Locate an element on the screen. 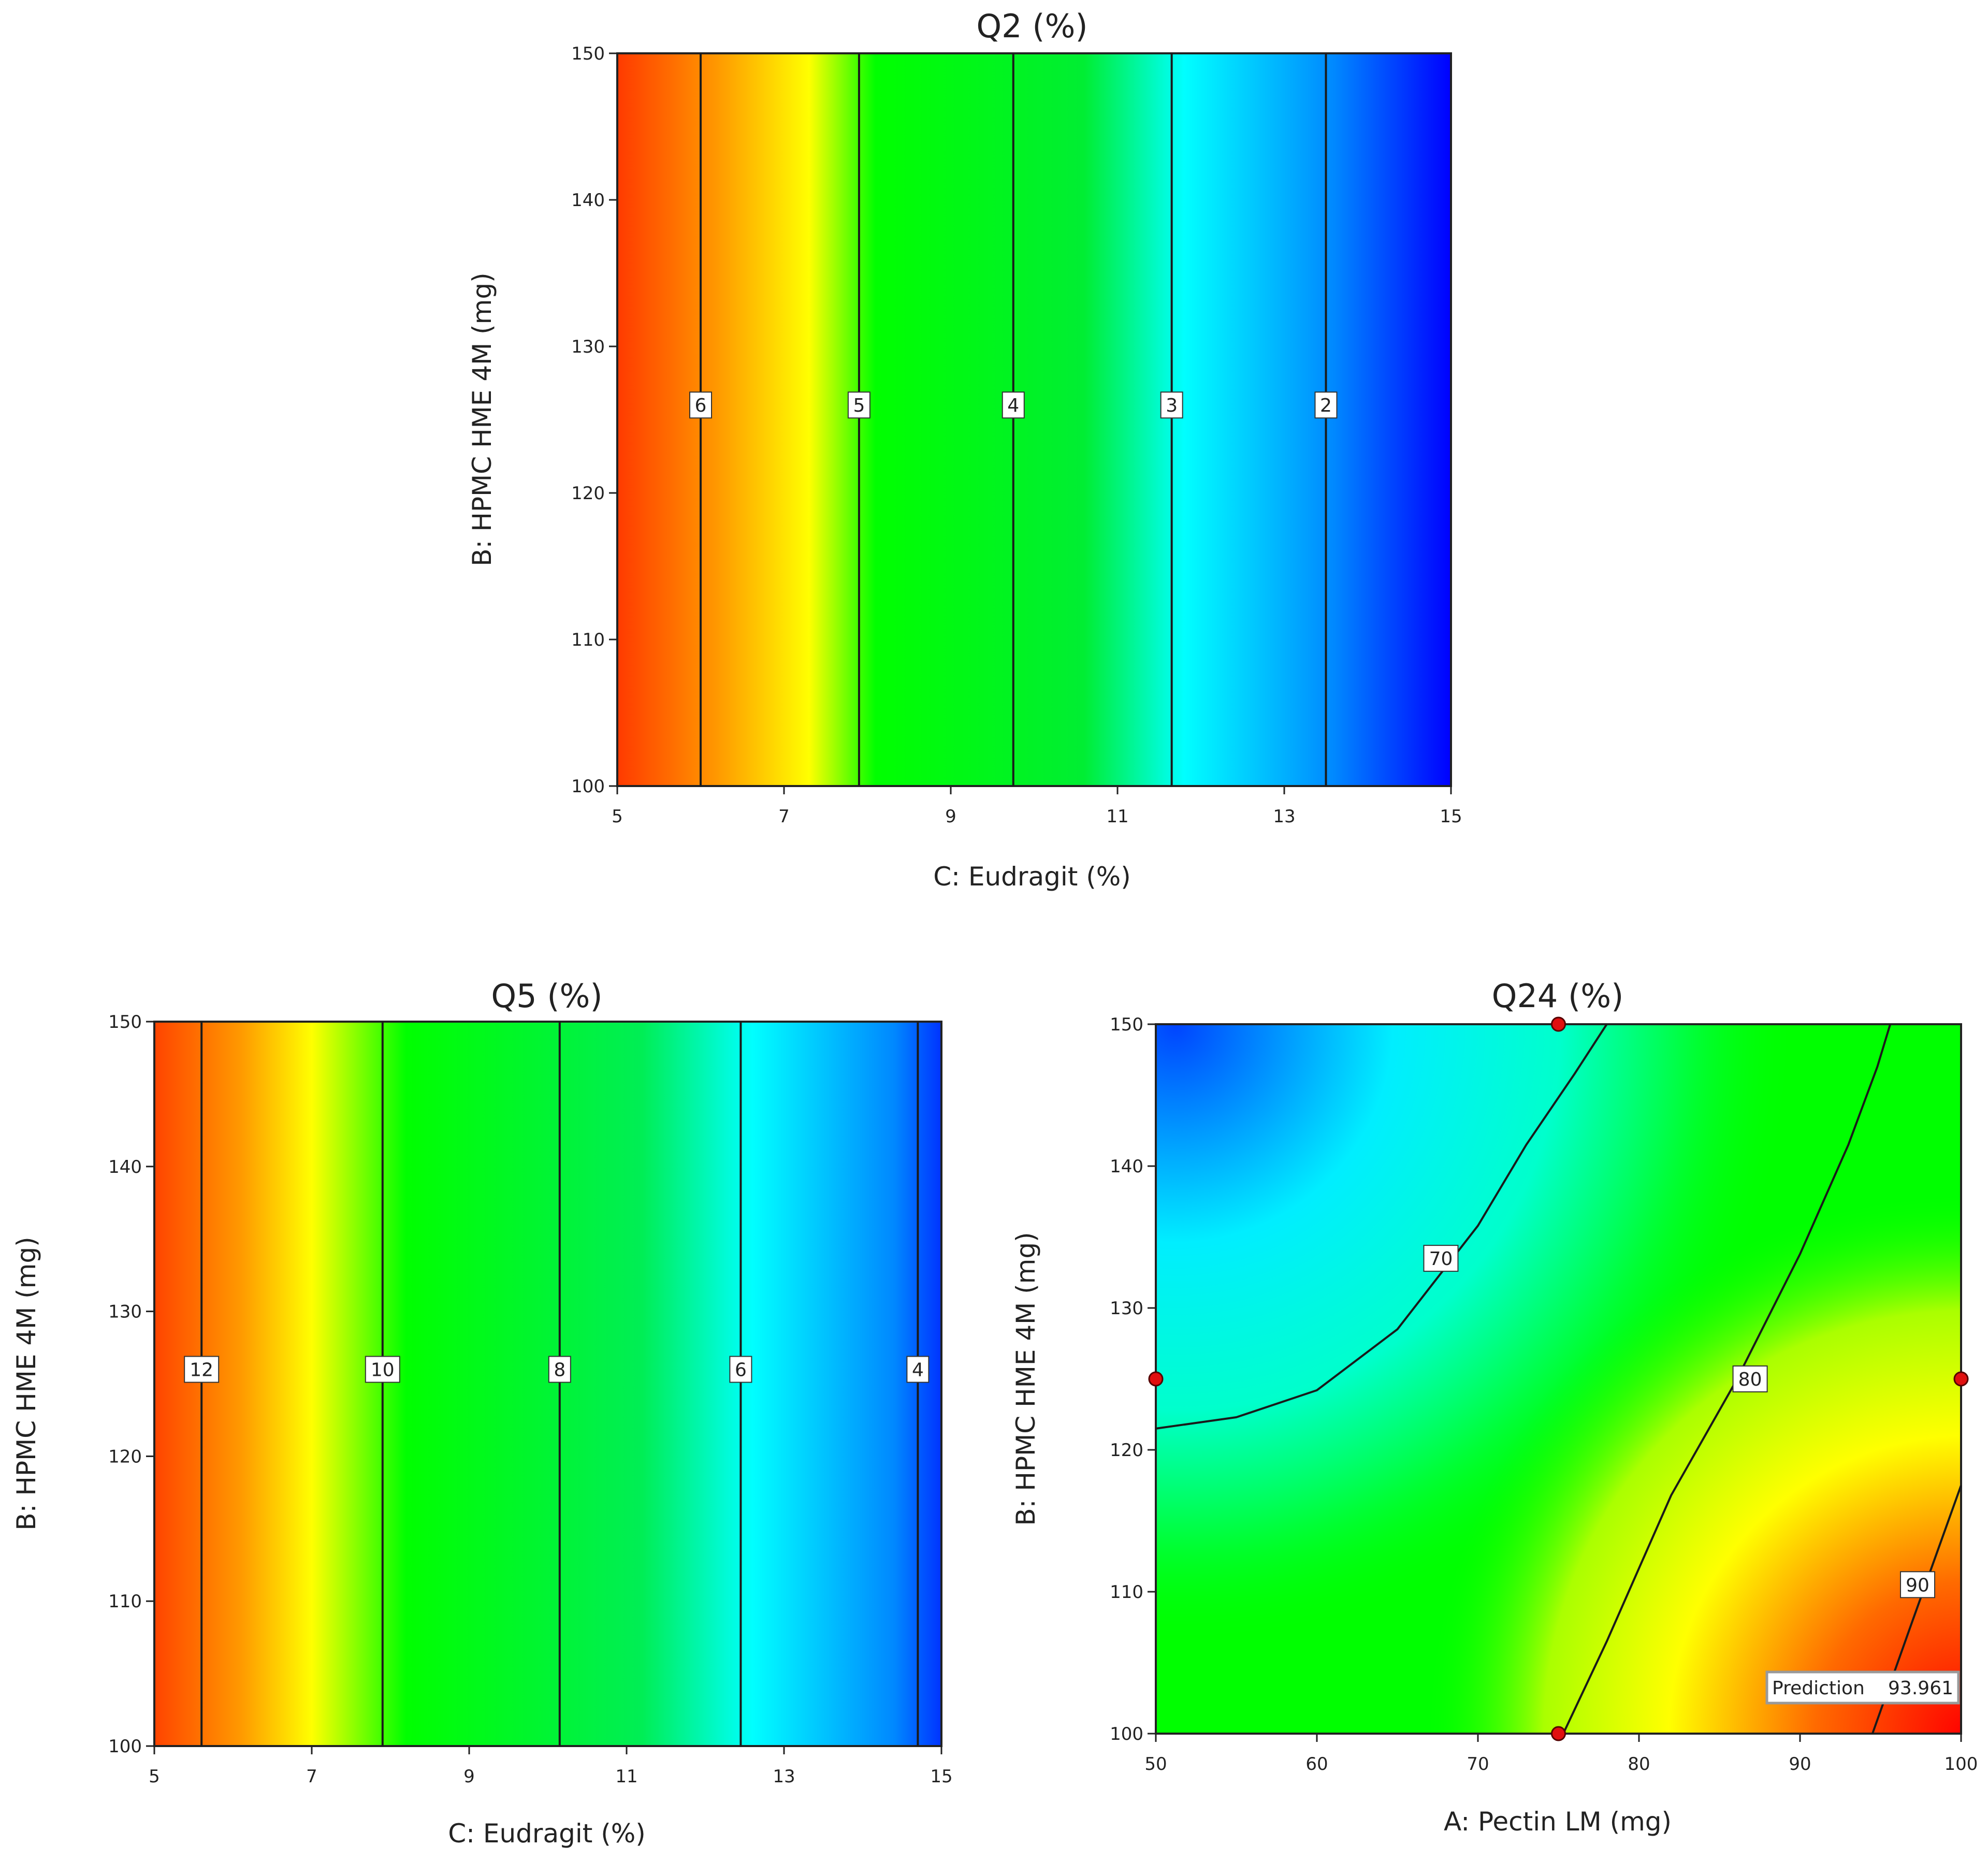 Image resolution: width=1988 pixels, height=1861 pixels. q2-y-tick-label: 100 is located at coordinates (588, 786).